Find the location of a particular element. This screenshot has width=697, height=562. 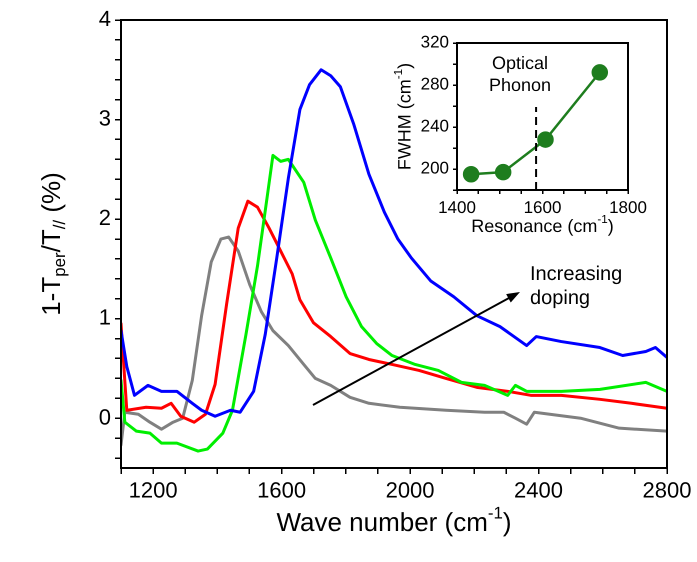

x-tick-label: 2800 is located at coordinates (667, 489).